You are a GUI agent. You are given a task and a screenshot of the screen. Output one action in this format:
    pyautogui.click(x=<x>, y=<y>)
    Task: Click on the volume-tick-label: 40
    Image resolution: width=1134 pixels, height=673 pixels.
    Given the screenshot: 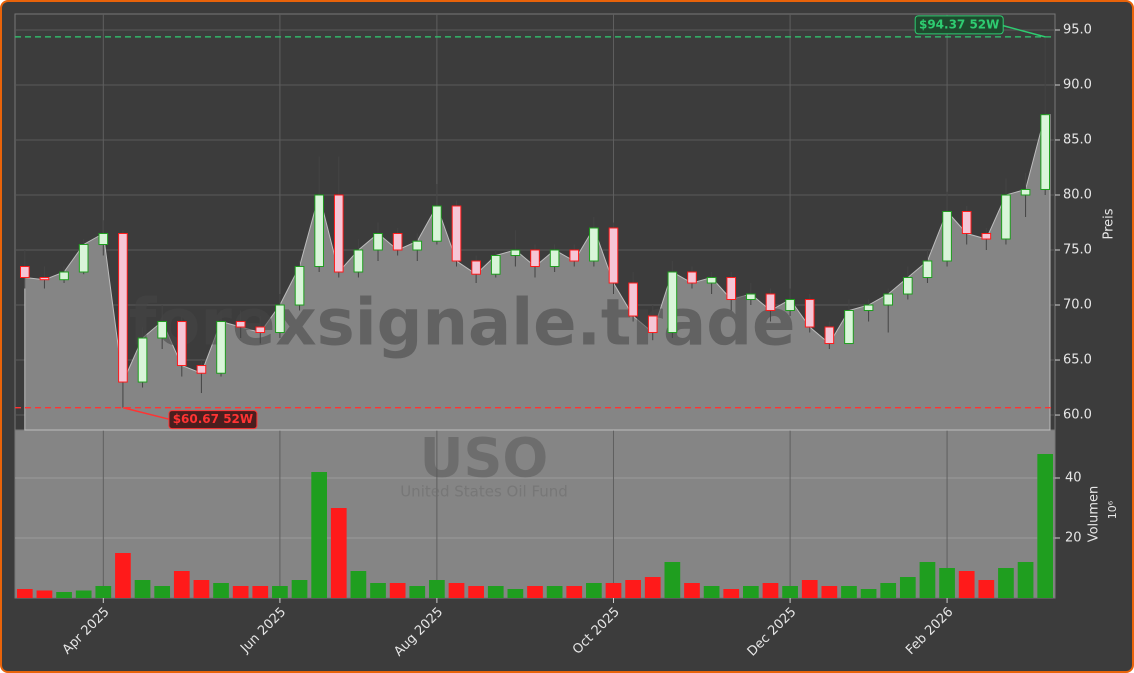 What is the action you would take?
    pyautogui.click(x=1073, y=478)
    